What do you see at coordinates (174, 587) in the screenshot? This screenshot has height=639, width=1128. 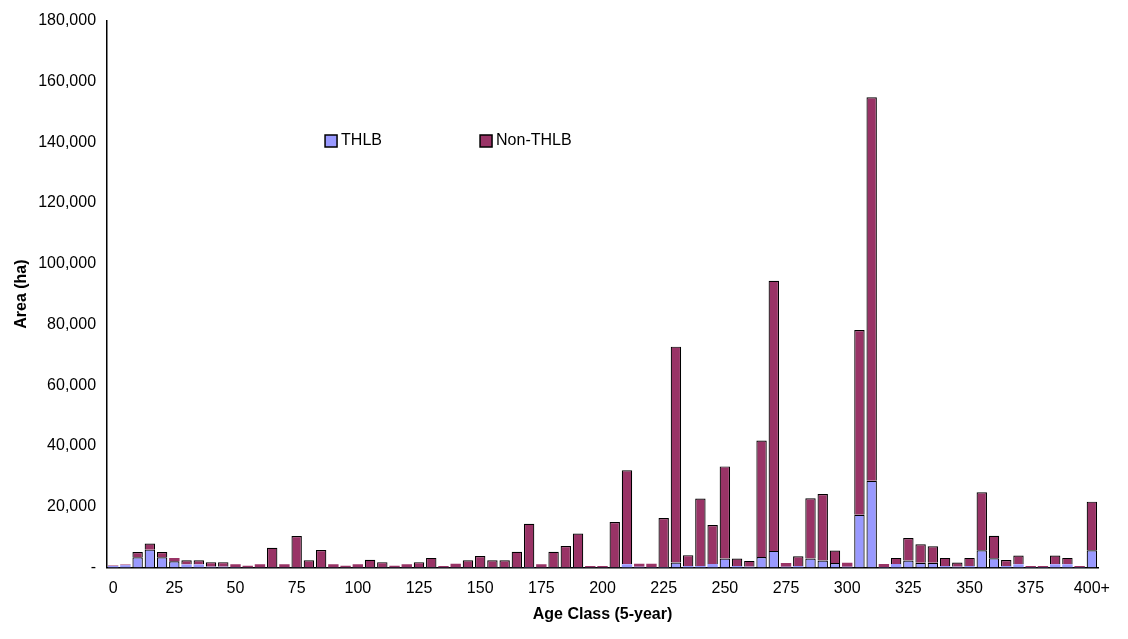 I see `x-tick-label: 25` at bounding box center [174, 587].